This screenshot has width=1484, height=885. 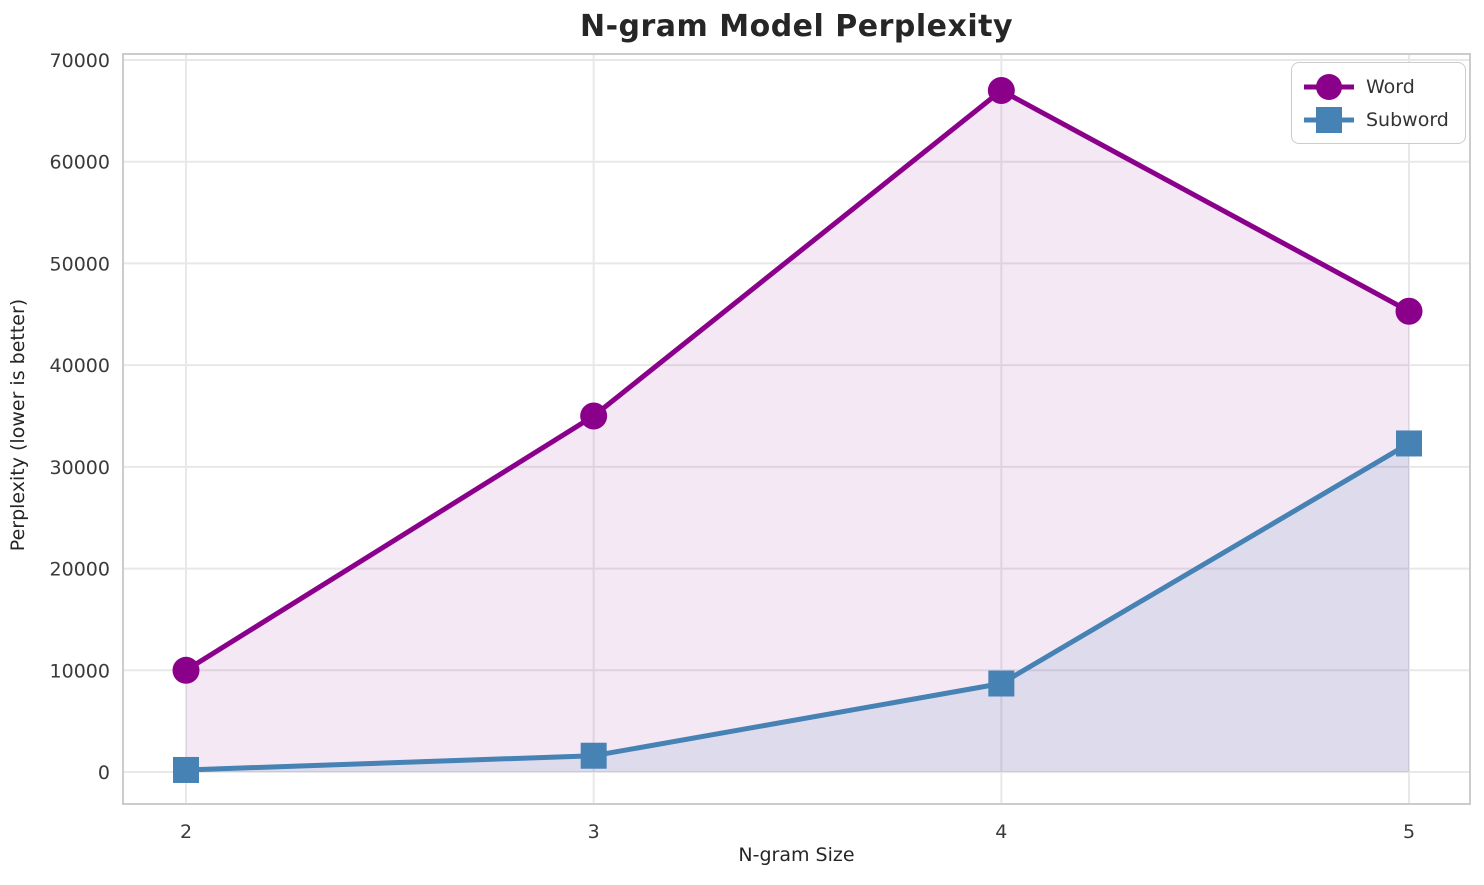 I want to click on legend-item-subword: Subword, so click(x=1375, y=119).